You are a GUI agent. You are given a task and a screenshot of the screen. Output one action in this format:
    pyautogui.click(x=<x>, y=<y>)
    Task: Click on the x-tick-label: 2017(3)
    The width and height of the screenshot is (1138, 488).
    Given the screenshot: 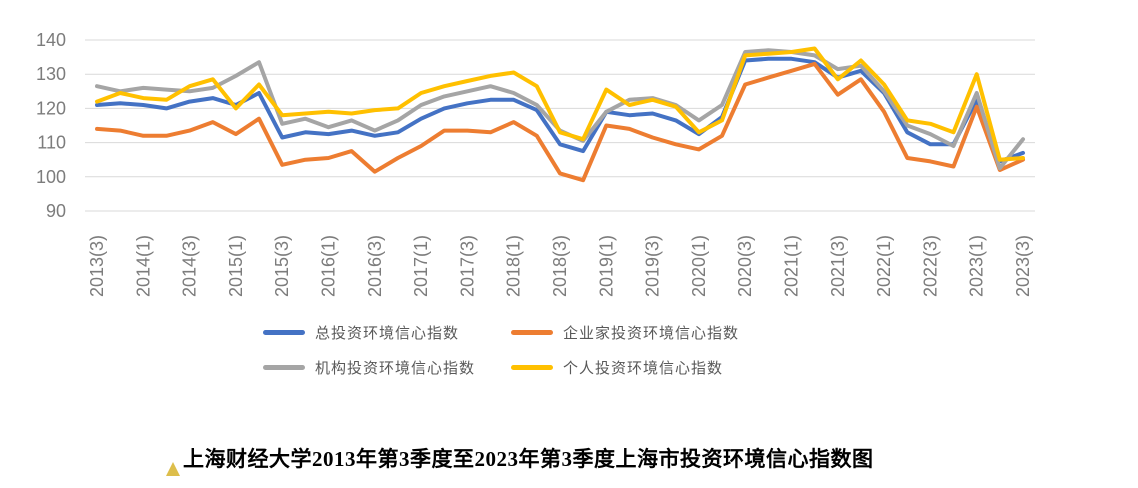 What is the action you would take?
    pyautogui.click(x=467, y=266)
    